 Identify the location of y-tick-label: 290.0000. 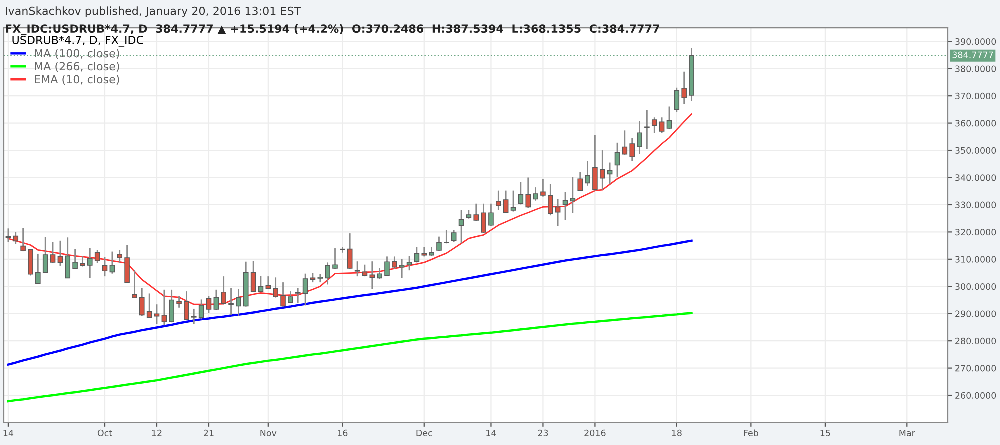
(976, 314).